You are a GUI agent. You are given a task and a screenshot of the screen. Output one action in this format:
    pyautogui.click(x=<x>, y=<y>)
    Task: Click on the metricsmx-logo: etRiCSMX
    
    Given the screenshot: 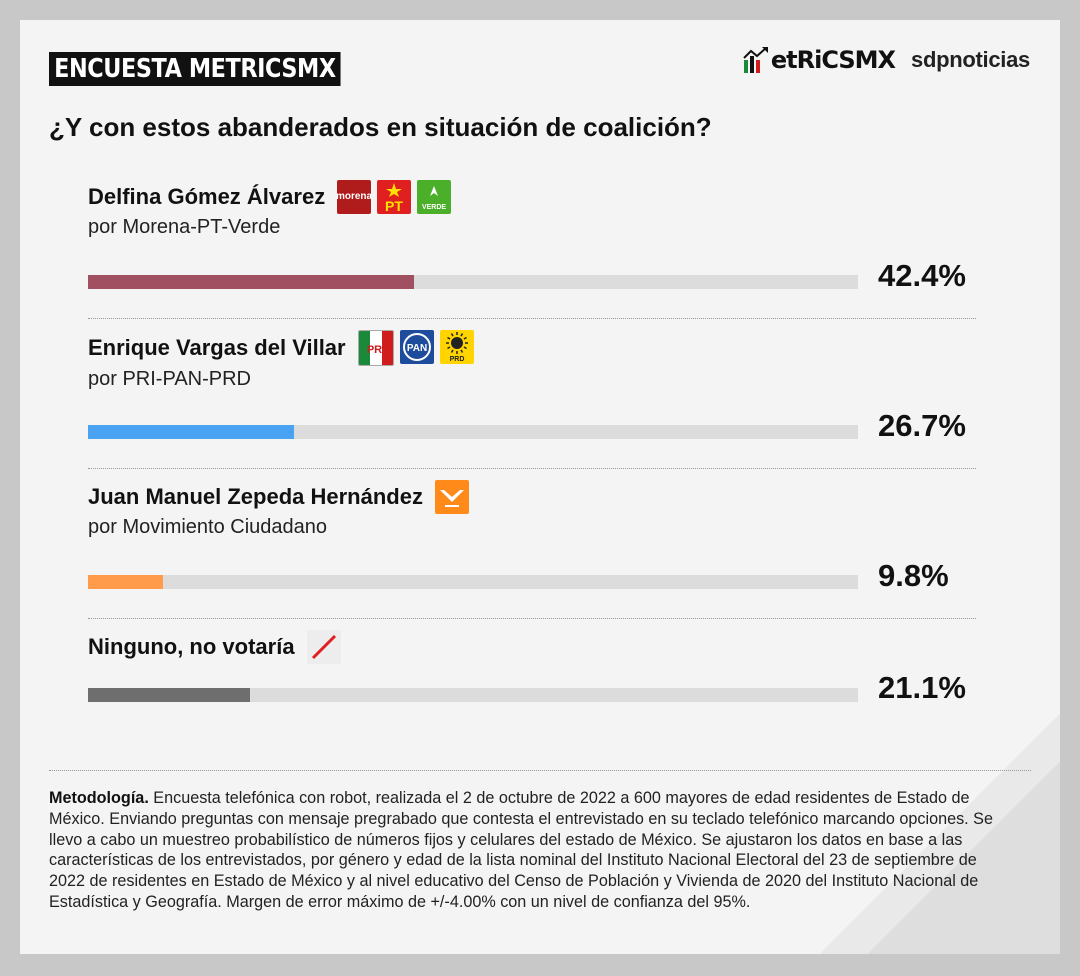 What is the action you would take?
    pyautogui.click(x=819, y=60)
    